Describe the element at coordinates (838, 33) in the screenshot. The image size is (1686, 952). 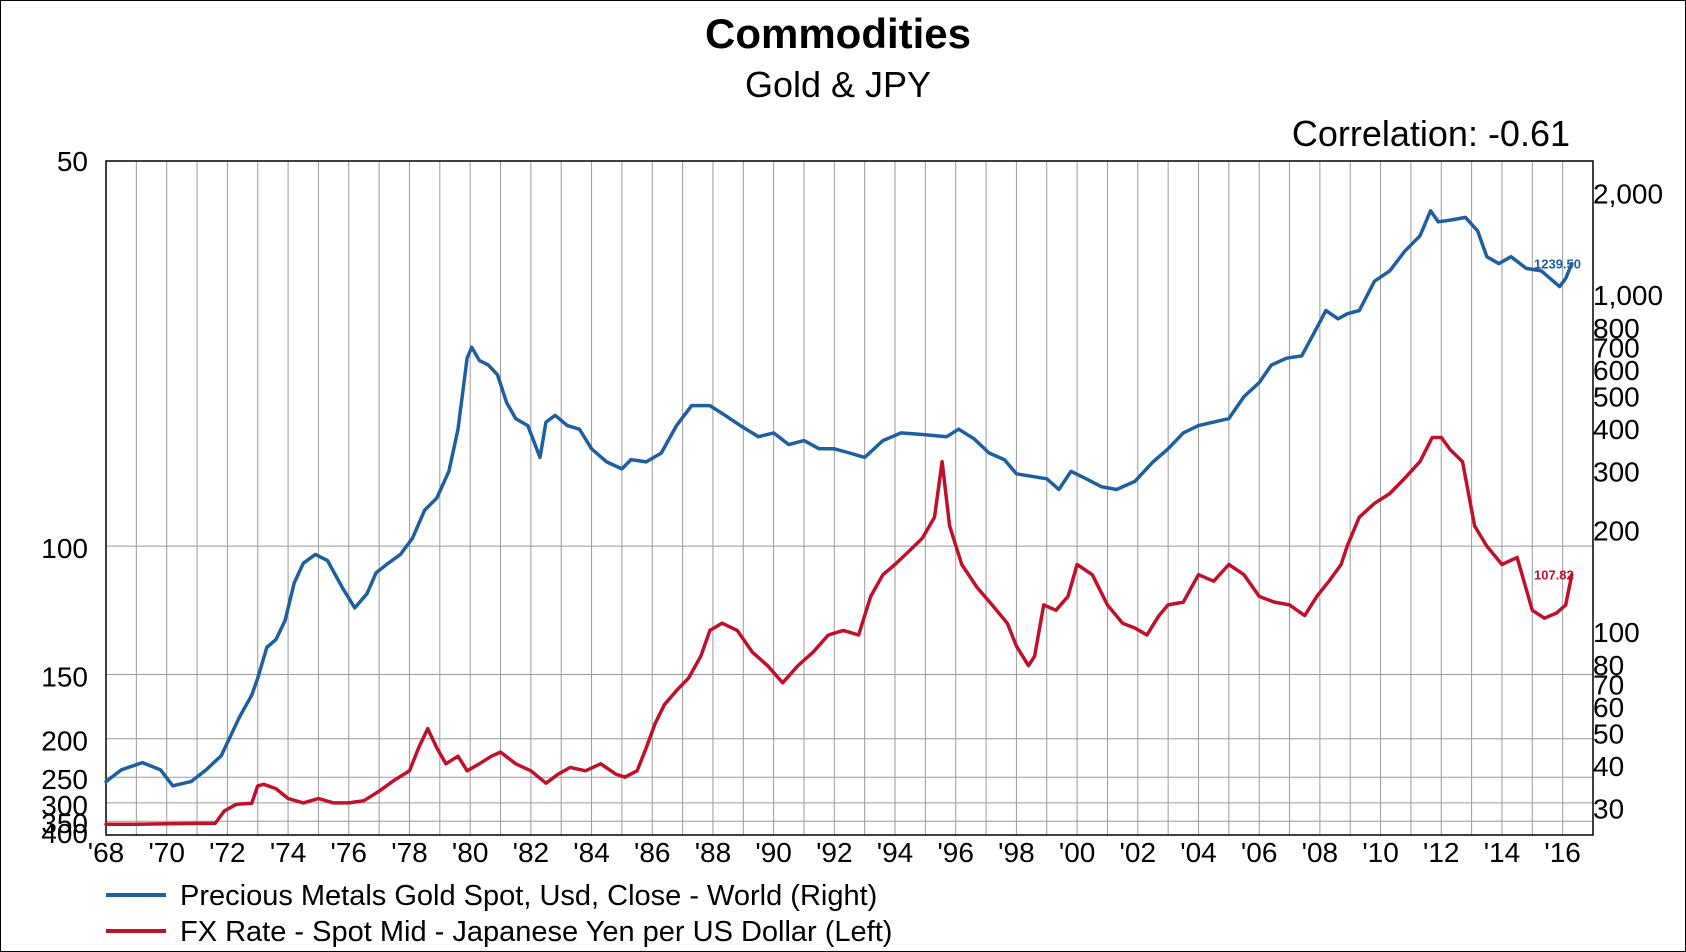
I see `chart-title: Commodities` at that location.